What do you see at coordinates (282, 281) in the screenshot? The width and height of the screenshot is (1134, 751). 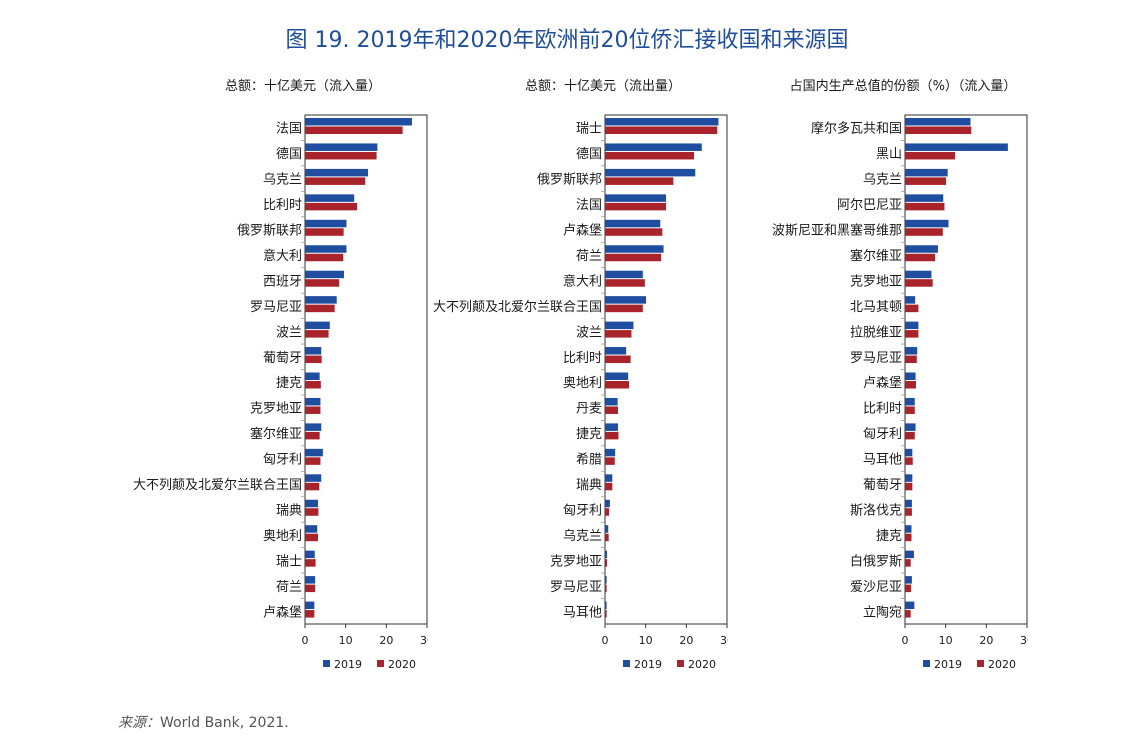 I see `category-label: 西班牙` at bounding box center [282, 281].